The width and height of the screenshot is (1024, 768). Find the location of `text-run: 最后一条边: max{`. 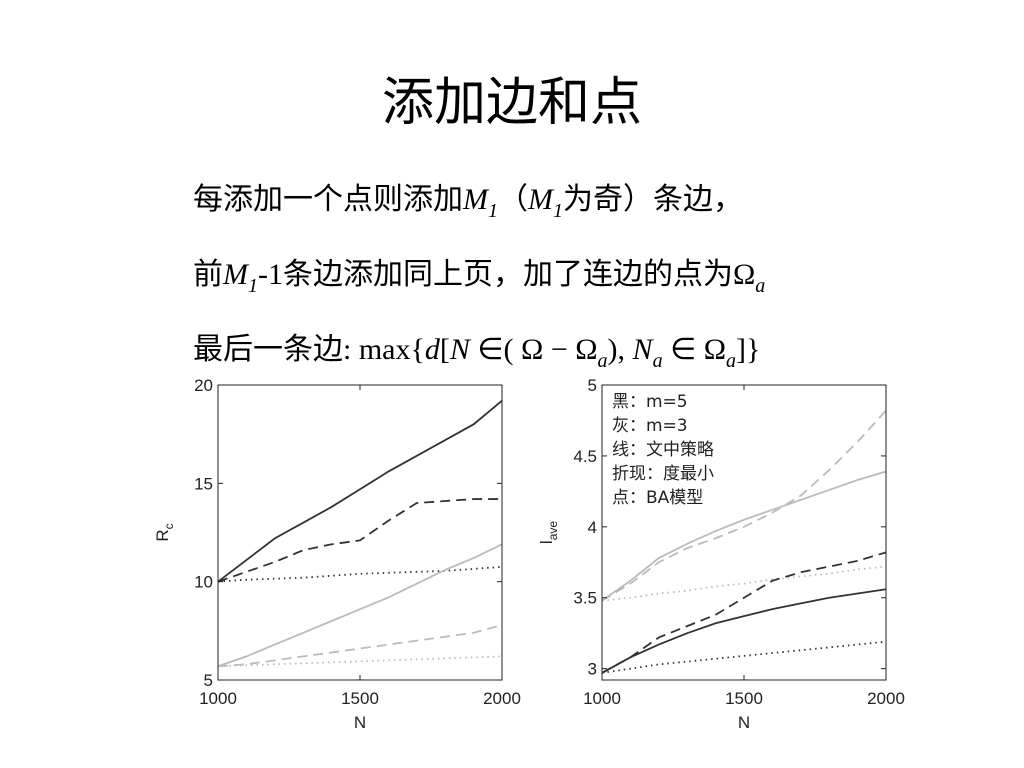

text-run: 最后一条边: max{ is located at coordinates (309, 349).